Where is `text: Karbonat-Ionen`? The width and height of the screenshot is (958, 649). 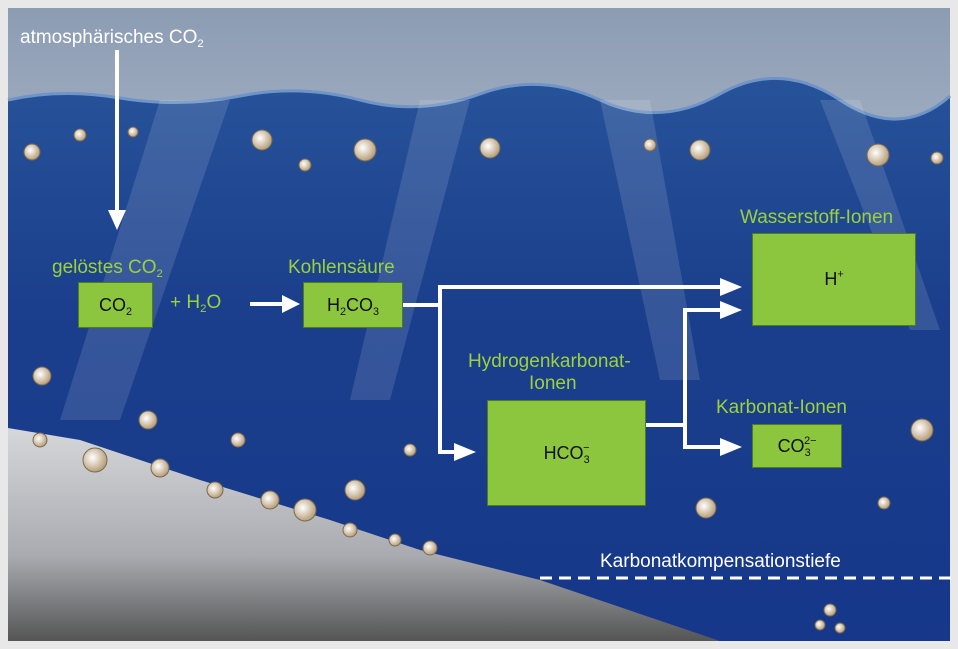
text: Karbonat-Ionen is located at coordinates (781, 407).